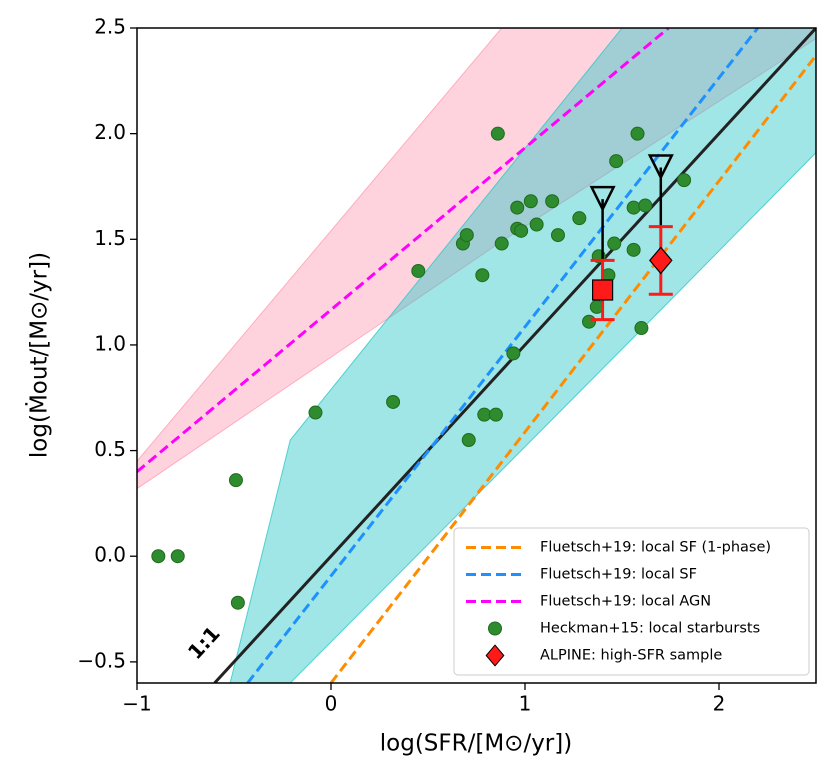 This screenshot has width=830, height=777. I want to click on y-tick-label: 1.5, so click(110, 238).